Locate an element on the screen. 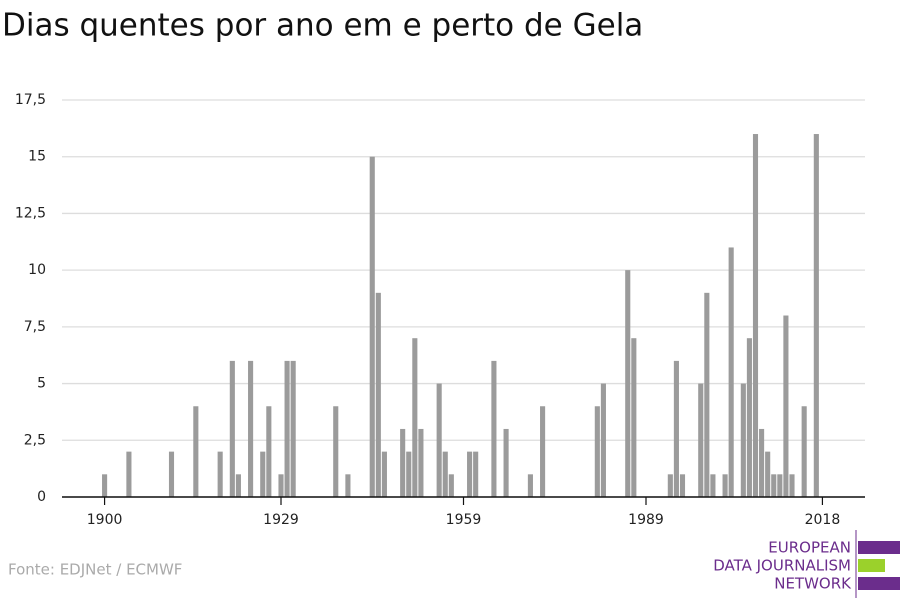 The width and height of the screenshot is (900, 600). y-tick-label: 17,5 is located at coordinates (30, 100).